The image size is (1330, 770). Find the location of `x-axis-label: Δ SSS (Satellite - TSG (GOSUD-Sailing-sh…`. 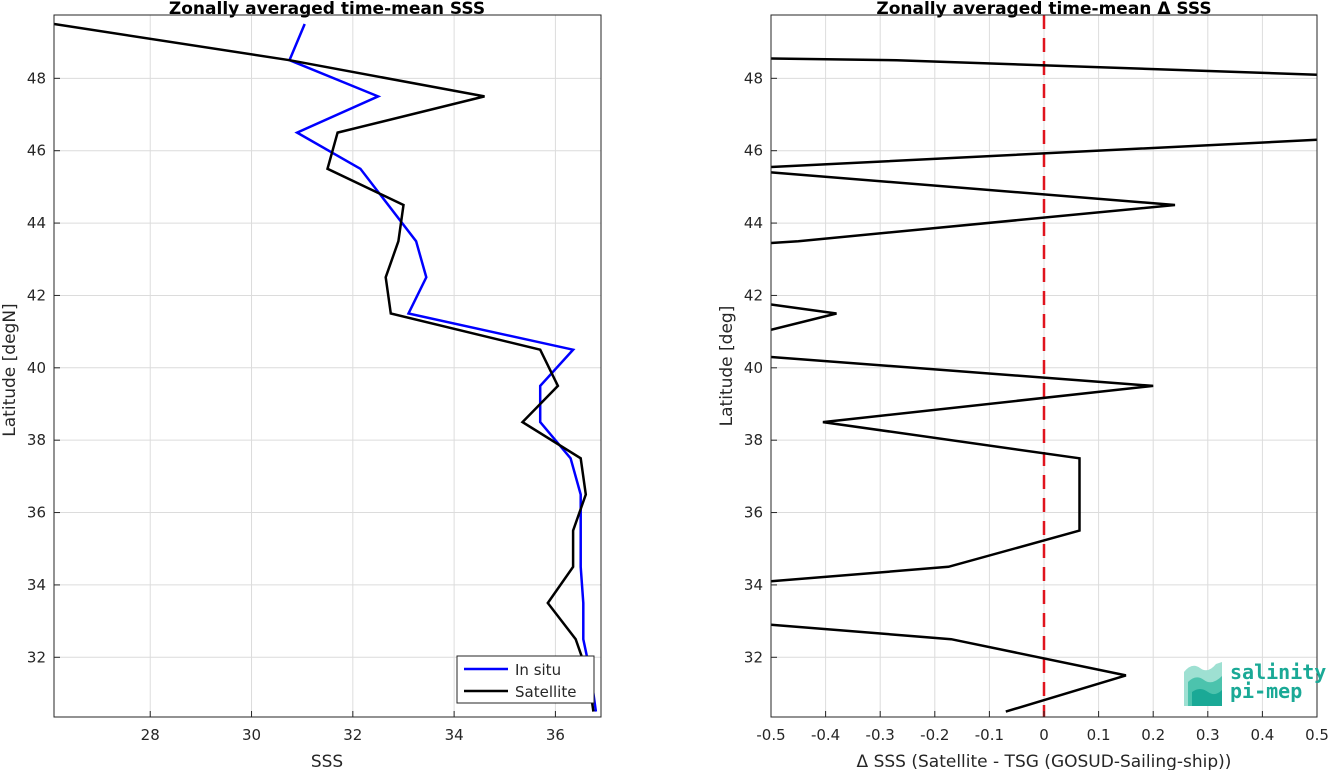

x-axis-label: Δ SSS (Satellite - TSG (GOSUD-Sailing-sh… is located at coordinates (1044, 761).